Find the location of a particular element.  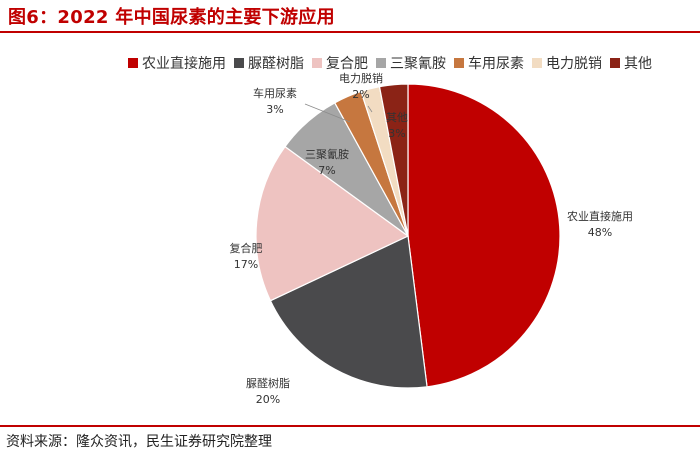

slice-category-label: 三聚氰胺 is located at coordinates (327, 154).